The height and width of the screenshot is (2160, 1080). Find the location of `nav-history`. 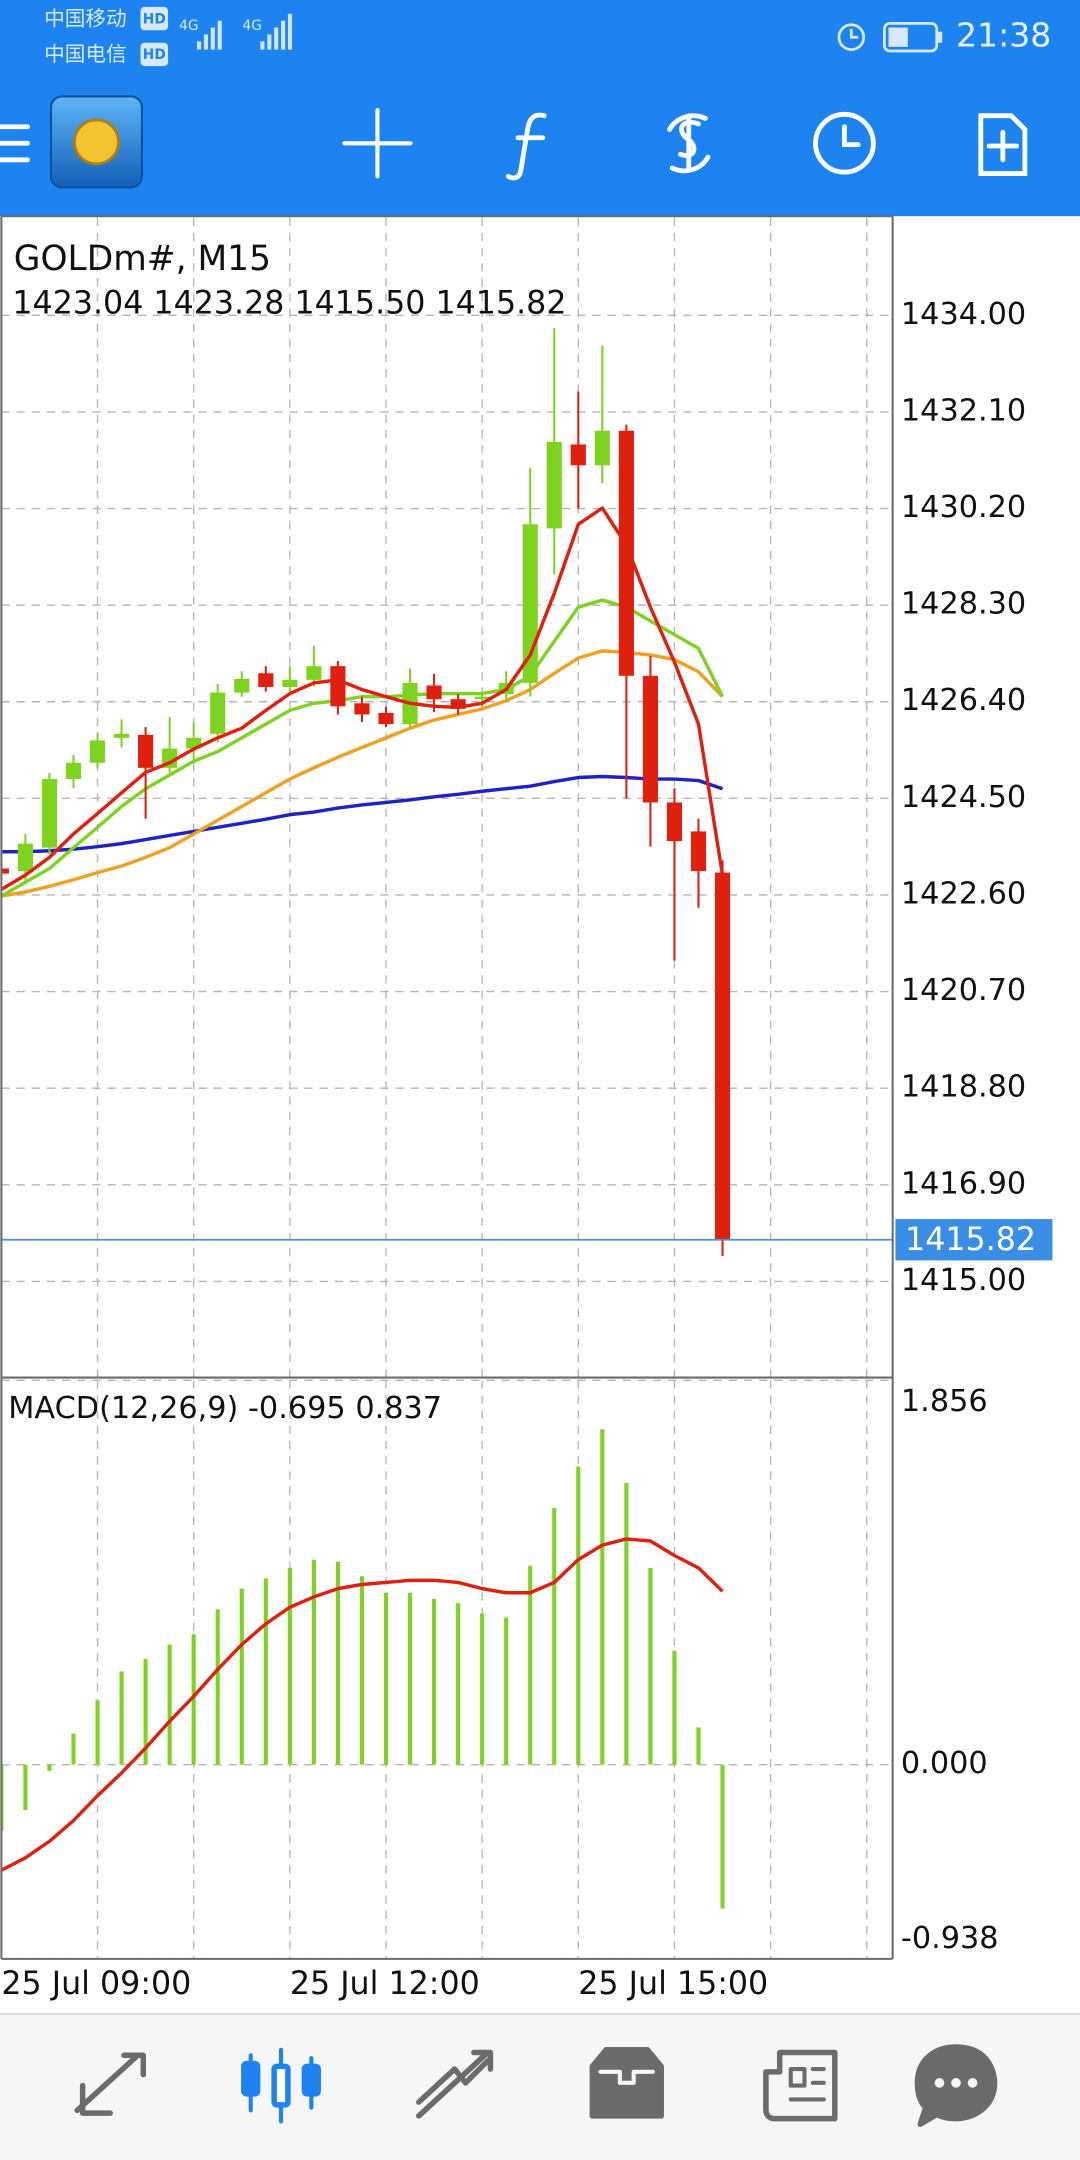

nav-history is located at coordinates (626, 2083).